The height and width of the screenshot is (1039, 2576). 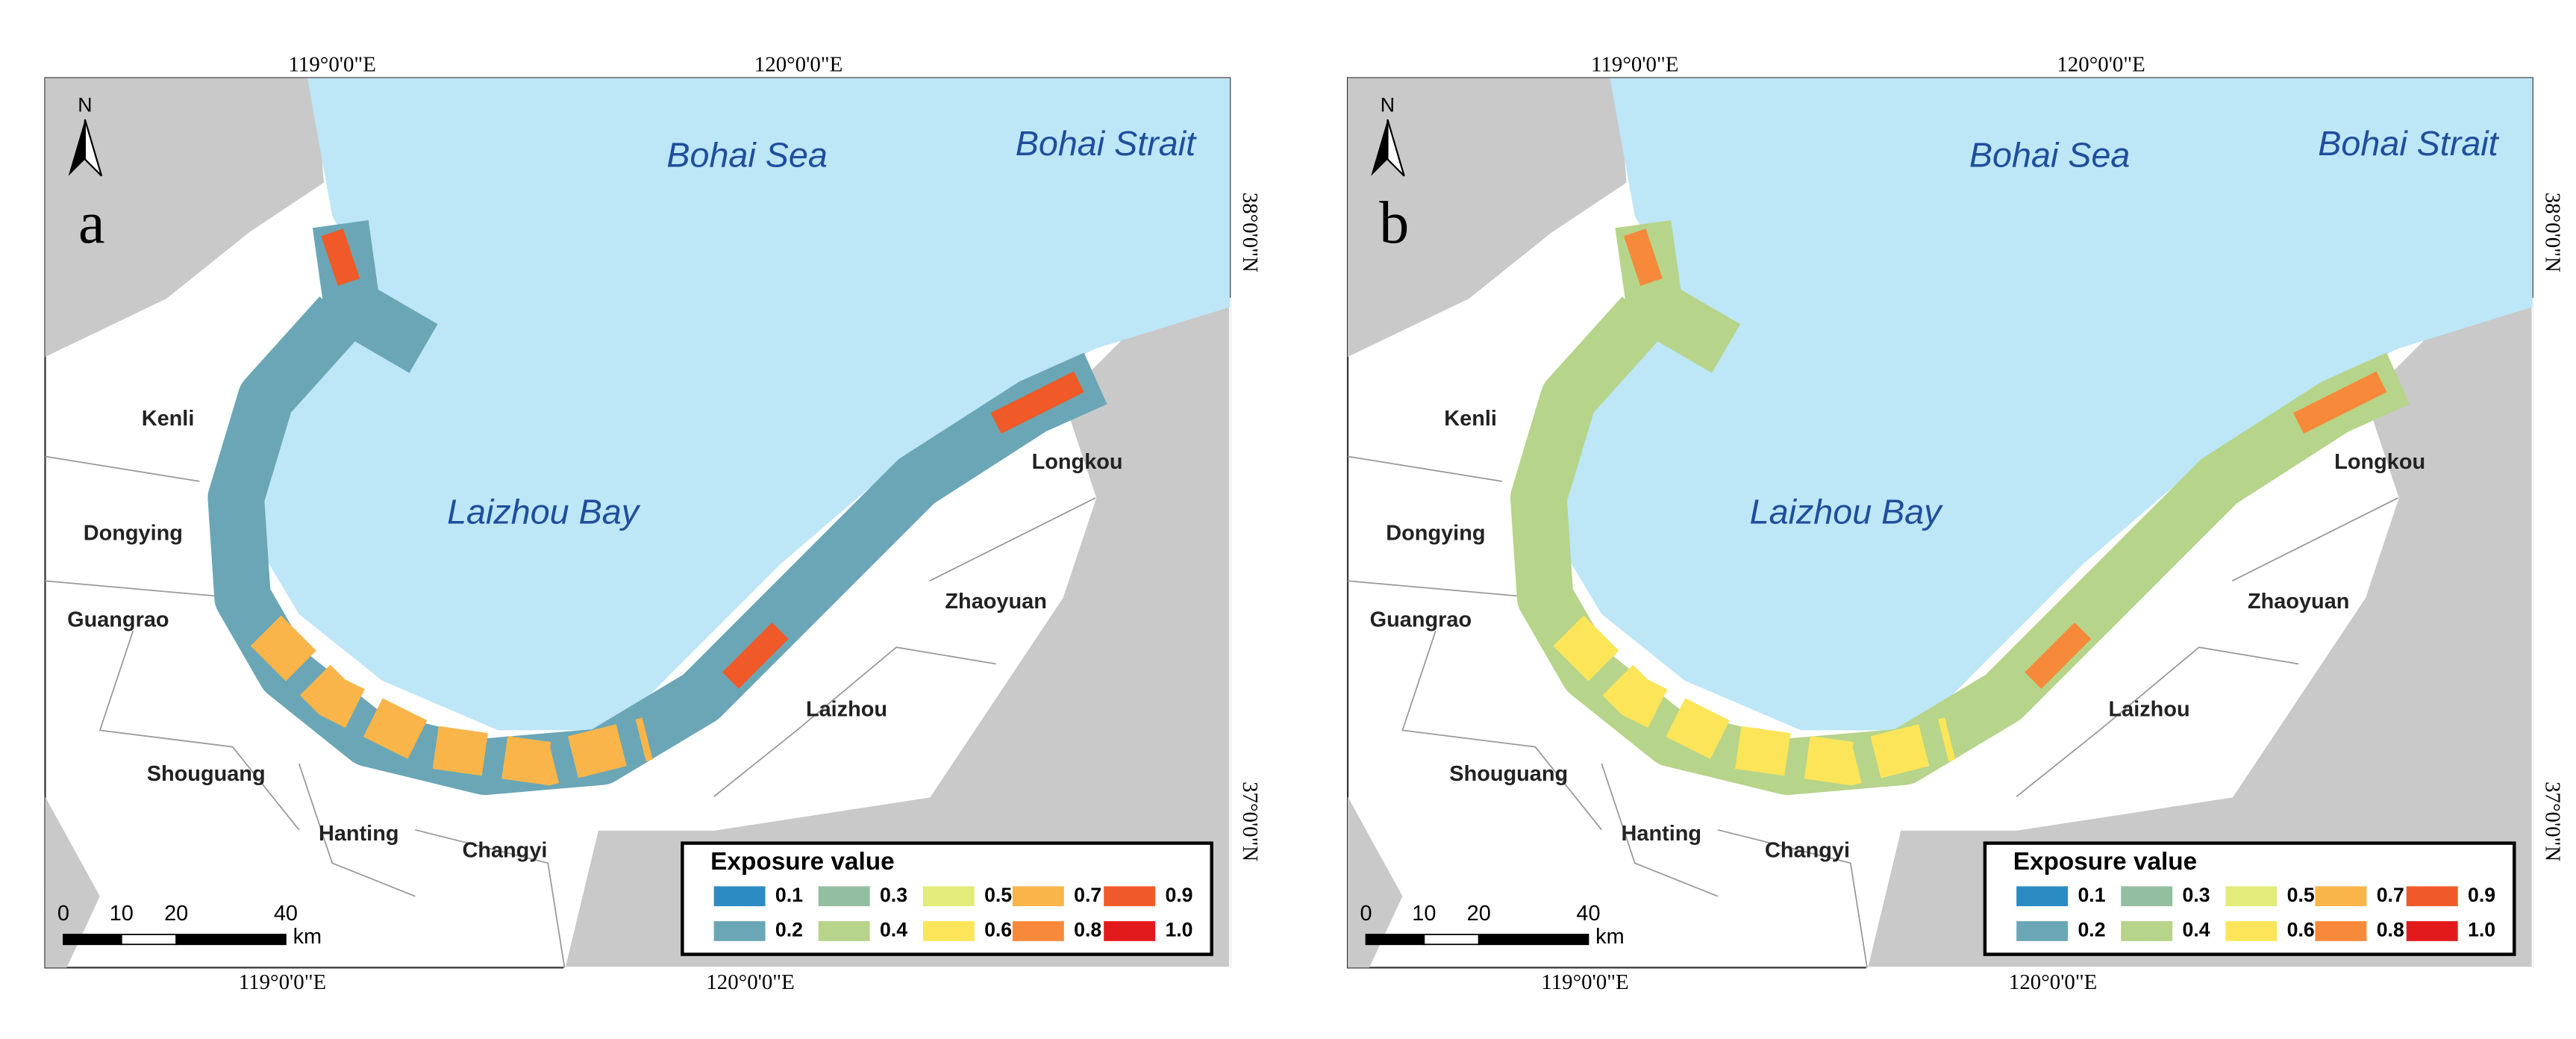 What do you see at coordinates (846, 709) in the screenshot?
I see `place-label: Laizhou` at bounding box center [846, 709].